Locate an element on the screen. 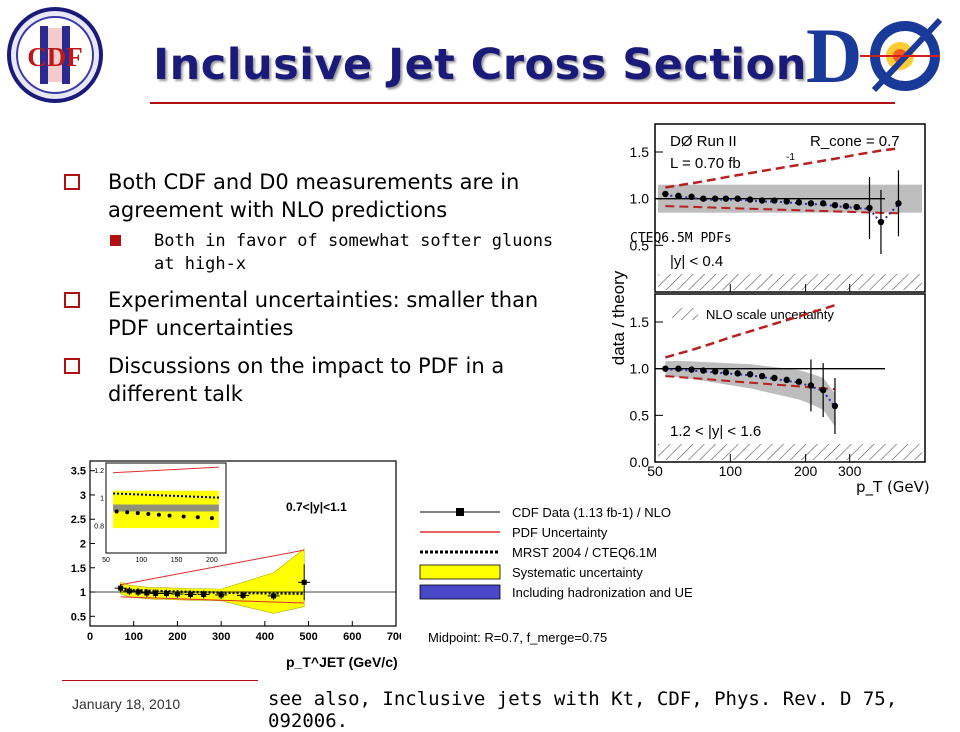 The image size is (960, 732). inset-x-tick-label: 150 is located at coordinates (177, 560).